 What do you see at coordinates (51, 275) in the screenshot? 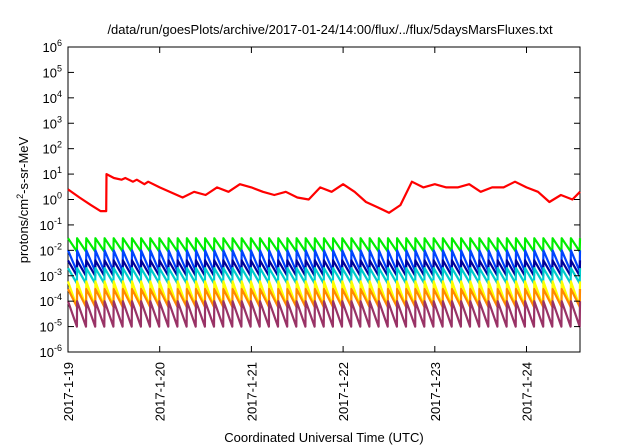
I see `y-tick-label-3: 10⁻³` at bounding box center [51, 275].